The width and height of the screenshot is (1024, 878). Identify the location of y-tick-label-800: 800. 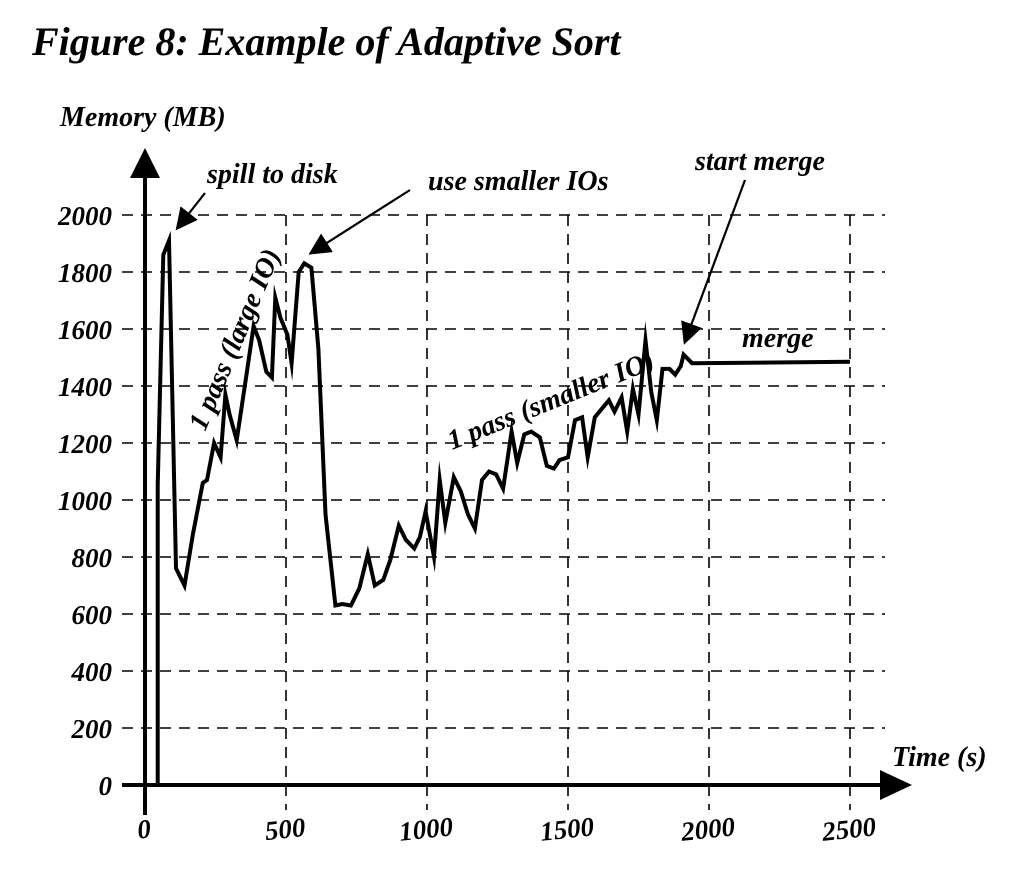
(92, 558).